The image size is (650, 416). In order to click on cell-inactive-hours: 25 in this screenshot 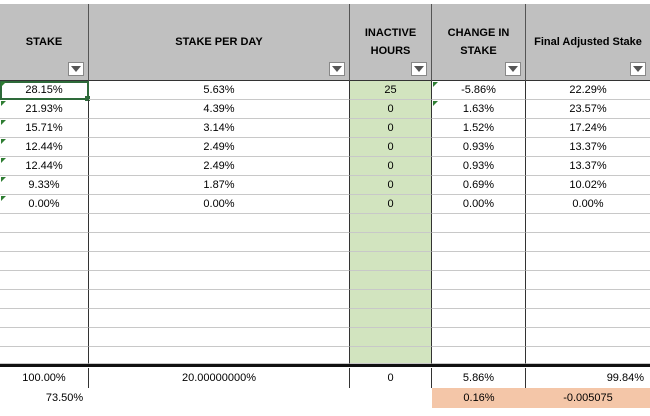, I will do `click(391, 90)`.